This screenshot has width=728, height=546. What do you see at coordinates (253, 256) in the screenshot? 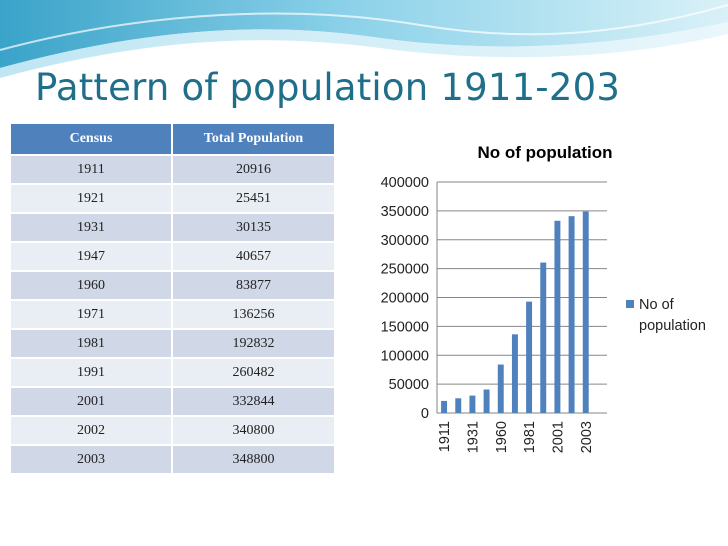
I see `population-cell: 40657` at bounding box center [253, 256].